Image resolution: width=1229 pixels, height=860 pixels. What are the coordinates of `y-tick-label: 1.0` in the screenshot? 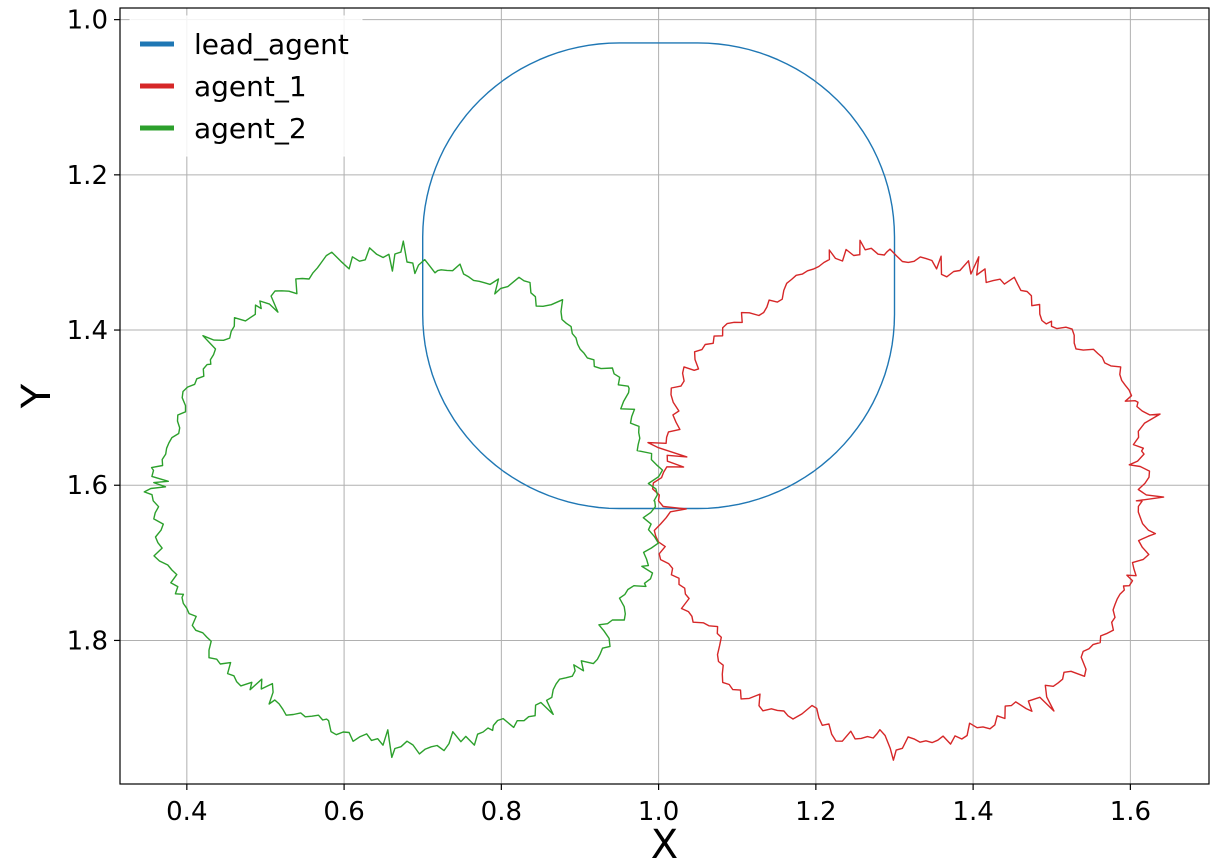 It's located at (87, 21).